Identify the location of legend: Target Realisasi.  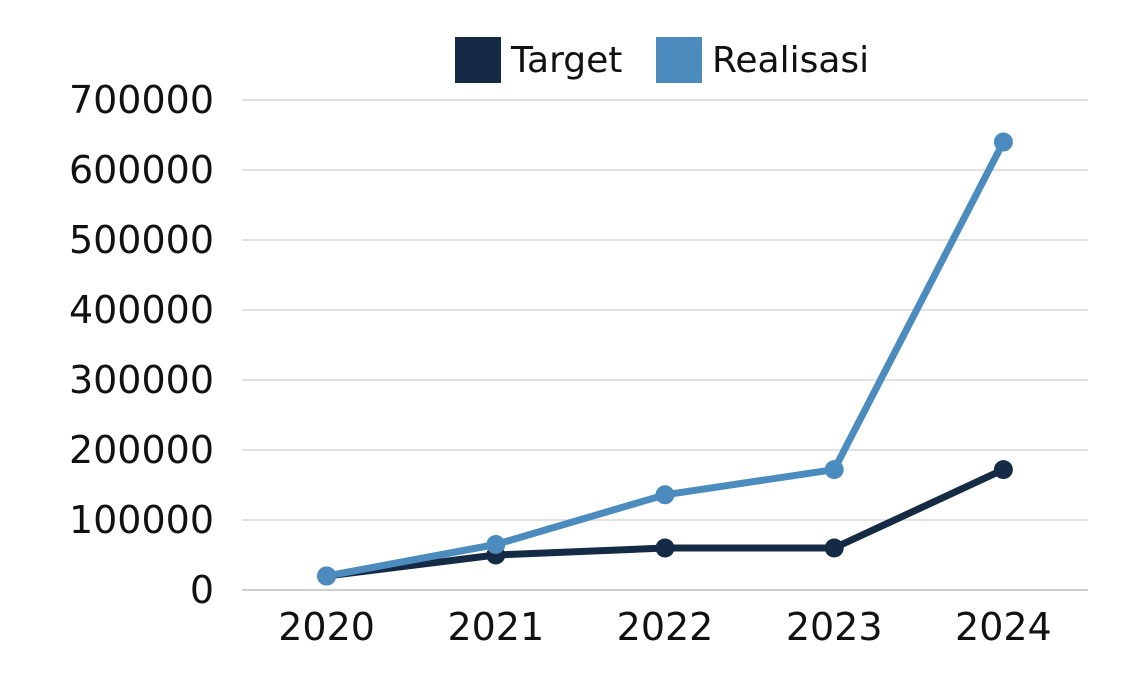
(662, 60).